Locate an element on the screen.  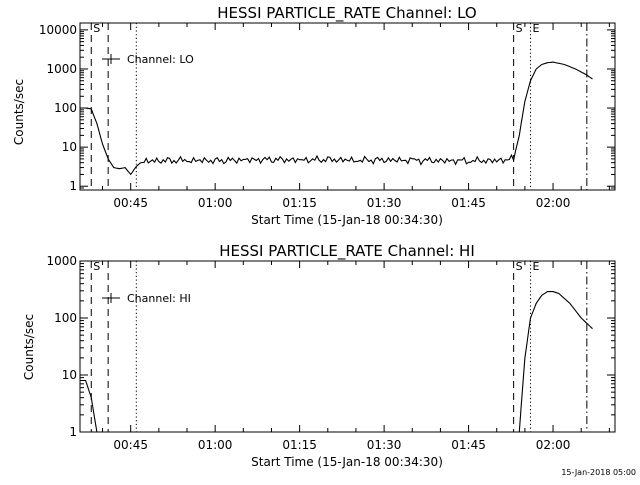
footer-timestamp: 15-Jan-2018 05:00 is located at coordinates (598, 472).